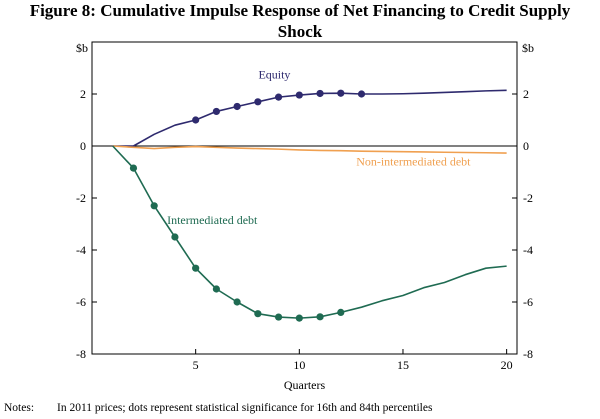  I want to click on y-tick-label-left: -2, so click(81, 198).